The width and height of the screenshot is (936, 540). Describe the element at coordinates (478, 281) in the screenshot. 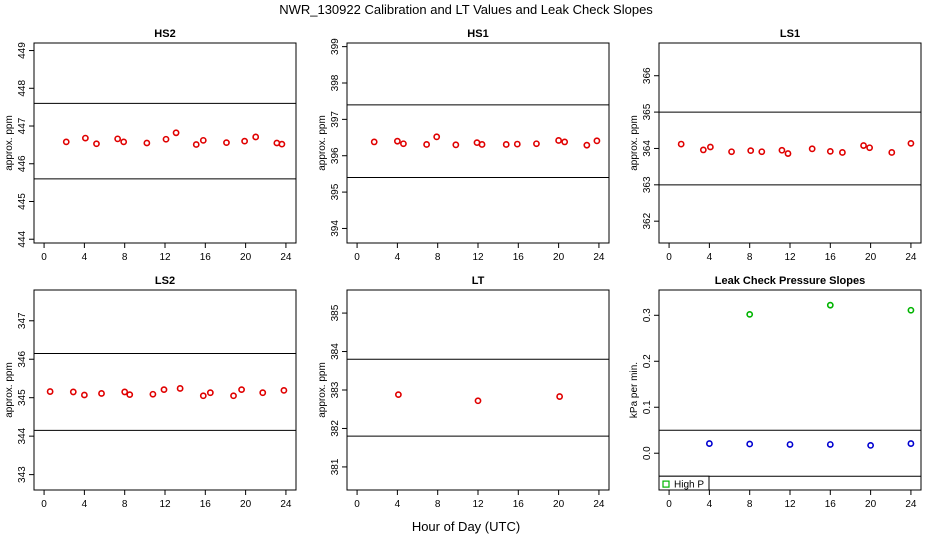

I see `panel-title: LT` at that location.